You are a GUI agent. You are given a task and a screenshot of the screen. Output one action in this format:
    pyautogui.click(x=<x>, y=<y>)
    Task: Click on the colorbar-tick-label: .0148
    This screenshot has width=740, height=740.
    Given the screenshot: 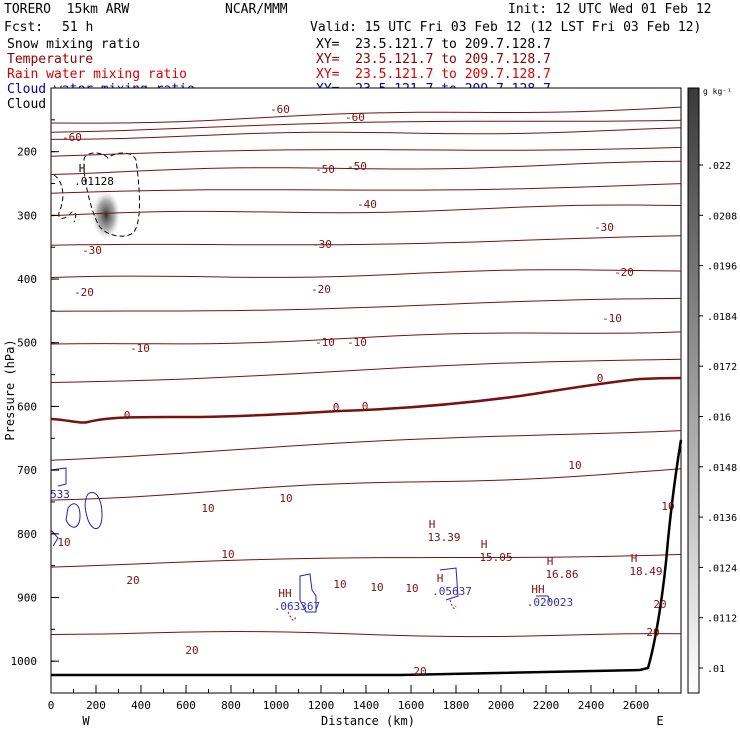 What is the action you would take?
    pyautogui.click(x=722, y=468)
    